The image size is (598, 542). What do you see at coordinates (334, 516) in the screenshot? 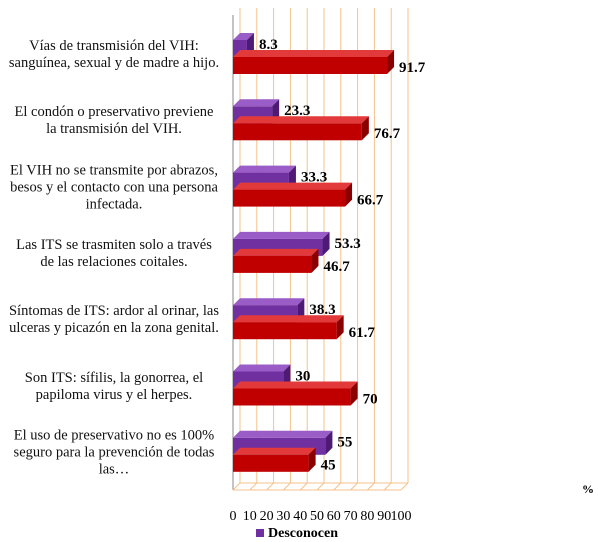
I see `x-tick-label: 60` at bounding box center [334, 516].